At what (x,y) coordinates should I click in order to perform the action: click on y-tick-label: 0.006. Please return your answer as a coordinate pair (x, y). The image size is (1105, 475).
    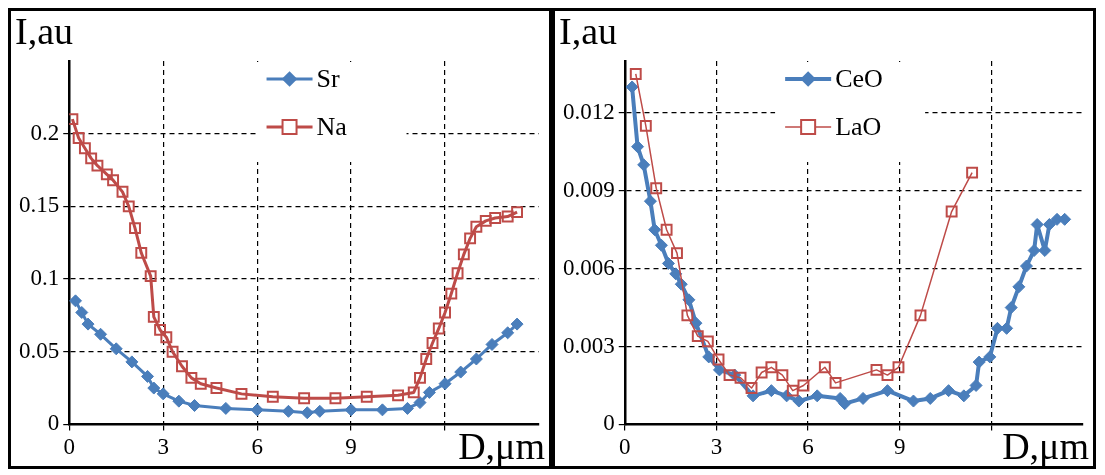
    Looking at the image, I should click on (589, 267).